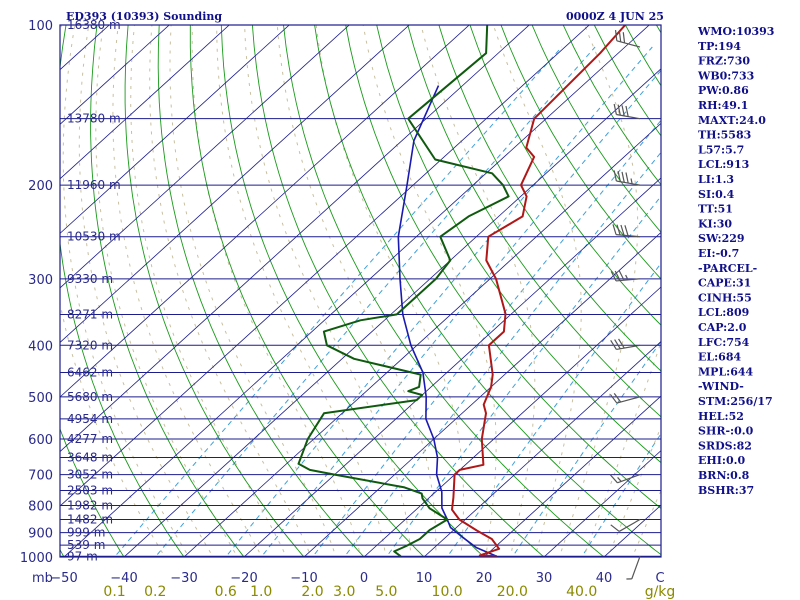 The width and height of the screenshot is (800, 600). I want to click on height-label: 7320 m, so click(90, 345).